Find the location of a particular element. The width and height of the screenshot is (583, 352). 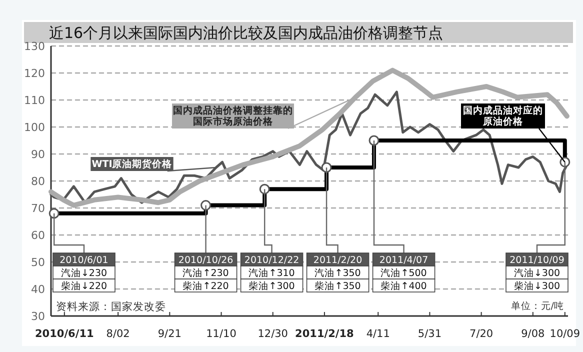

series-label: 国内成品油对应的原油价格 is located at coordinates (503, 116).